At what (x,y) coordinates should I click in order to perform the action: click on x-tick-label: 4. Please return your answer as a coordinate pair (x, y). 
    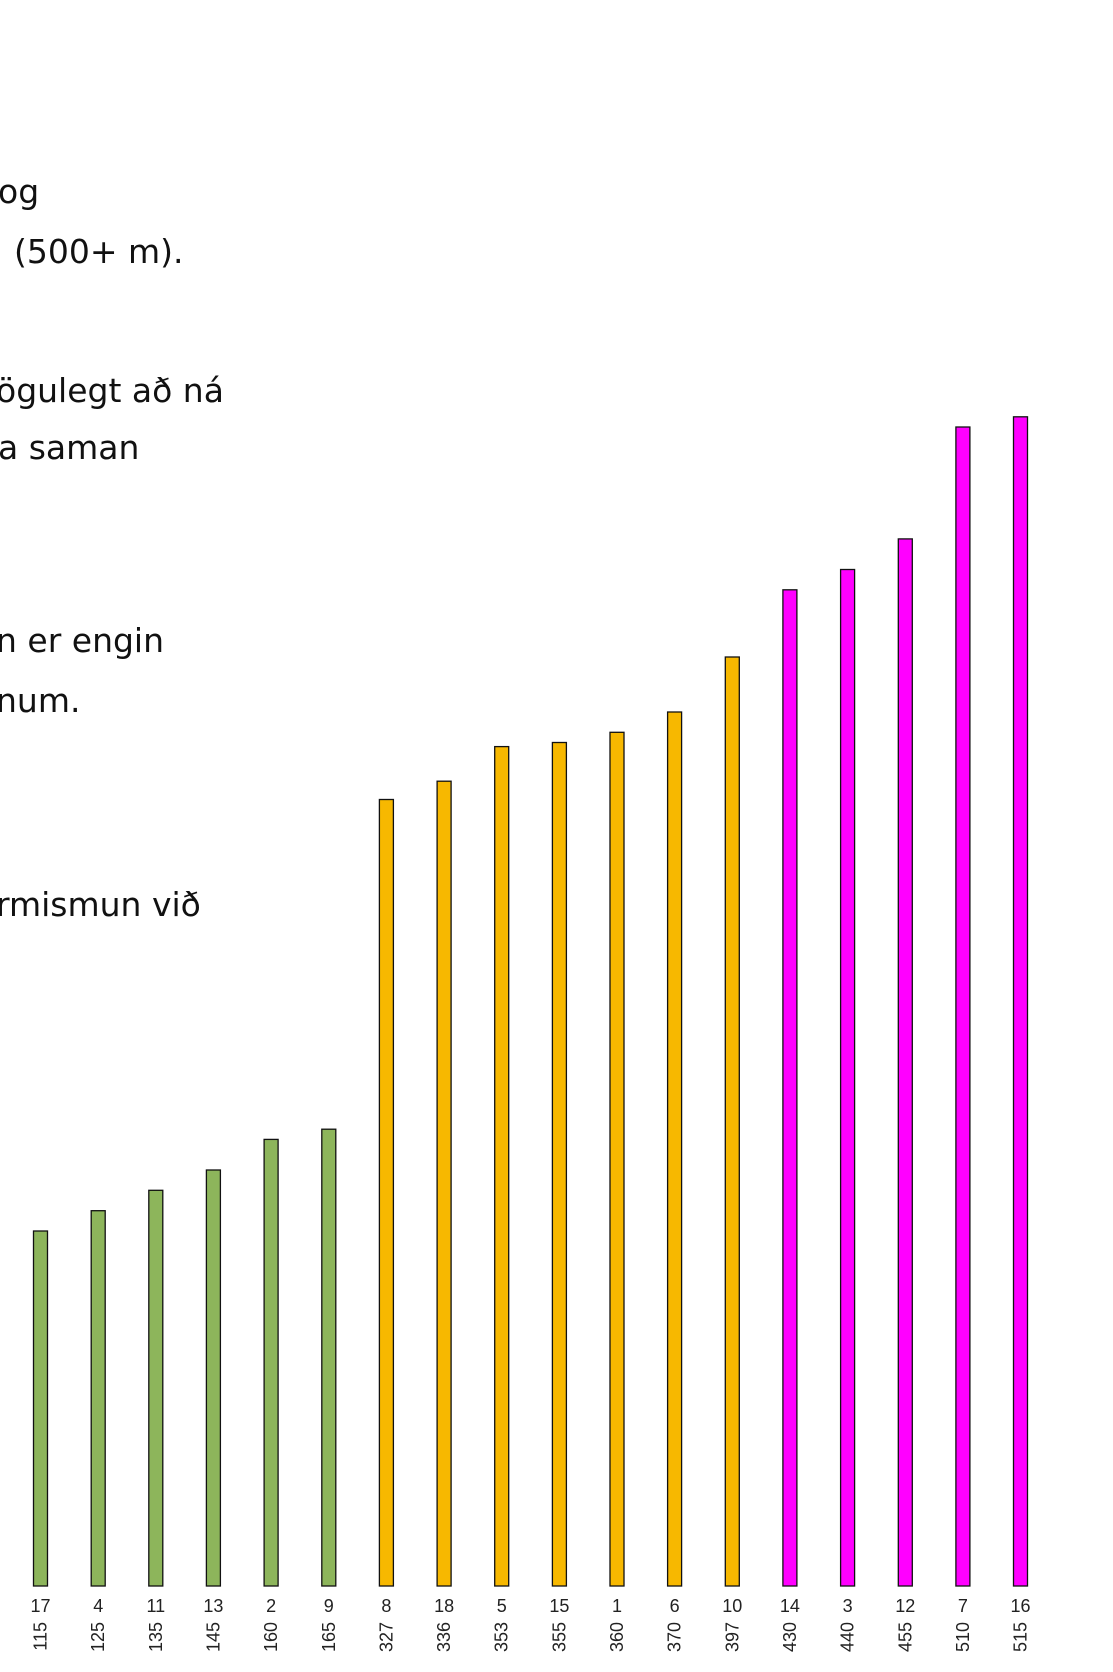
    Looking at the image, I should click on (98, 1606).